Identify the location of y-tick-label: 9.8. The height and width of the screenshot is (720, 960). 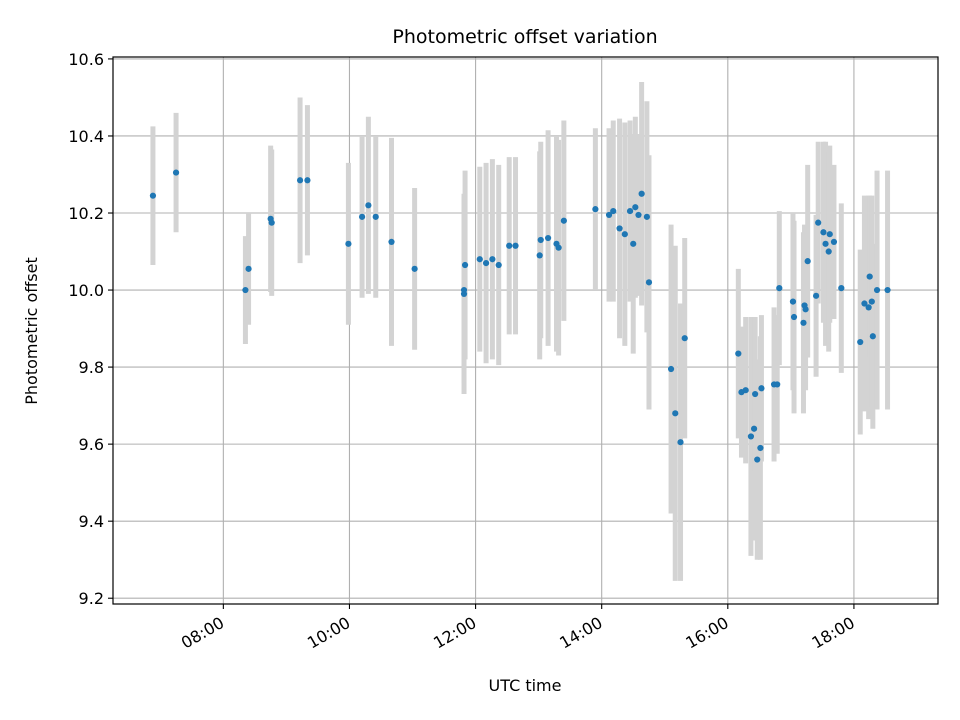
(91, 367).